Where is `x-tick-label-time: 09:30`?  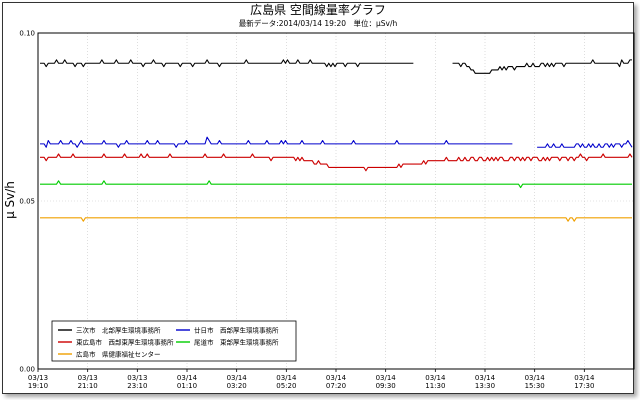 x-tick-label-time: 09:30 is located at coordinates (386, 386).